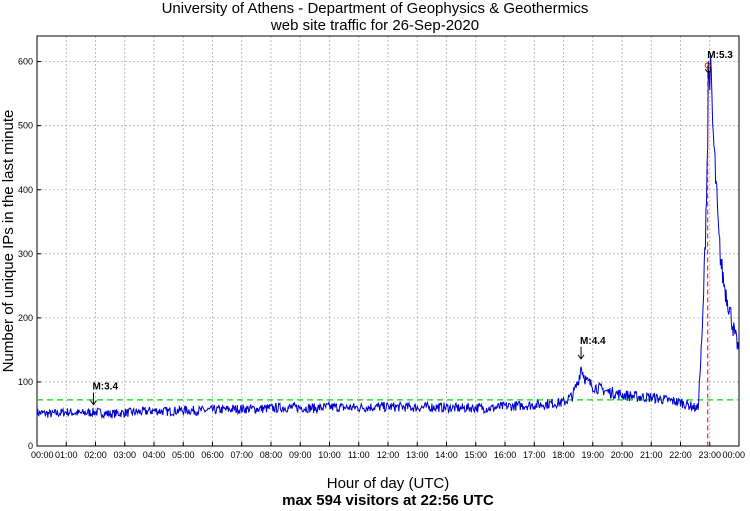  Describe the element at coordinates (124, 455) in the screenshot. I see `x-tick-label: 03:00` at that location.